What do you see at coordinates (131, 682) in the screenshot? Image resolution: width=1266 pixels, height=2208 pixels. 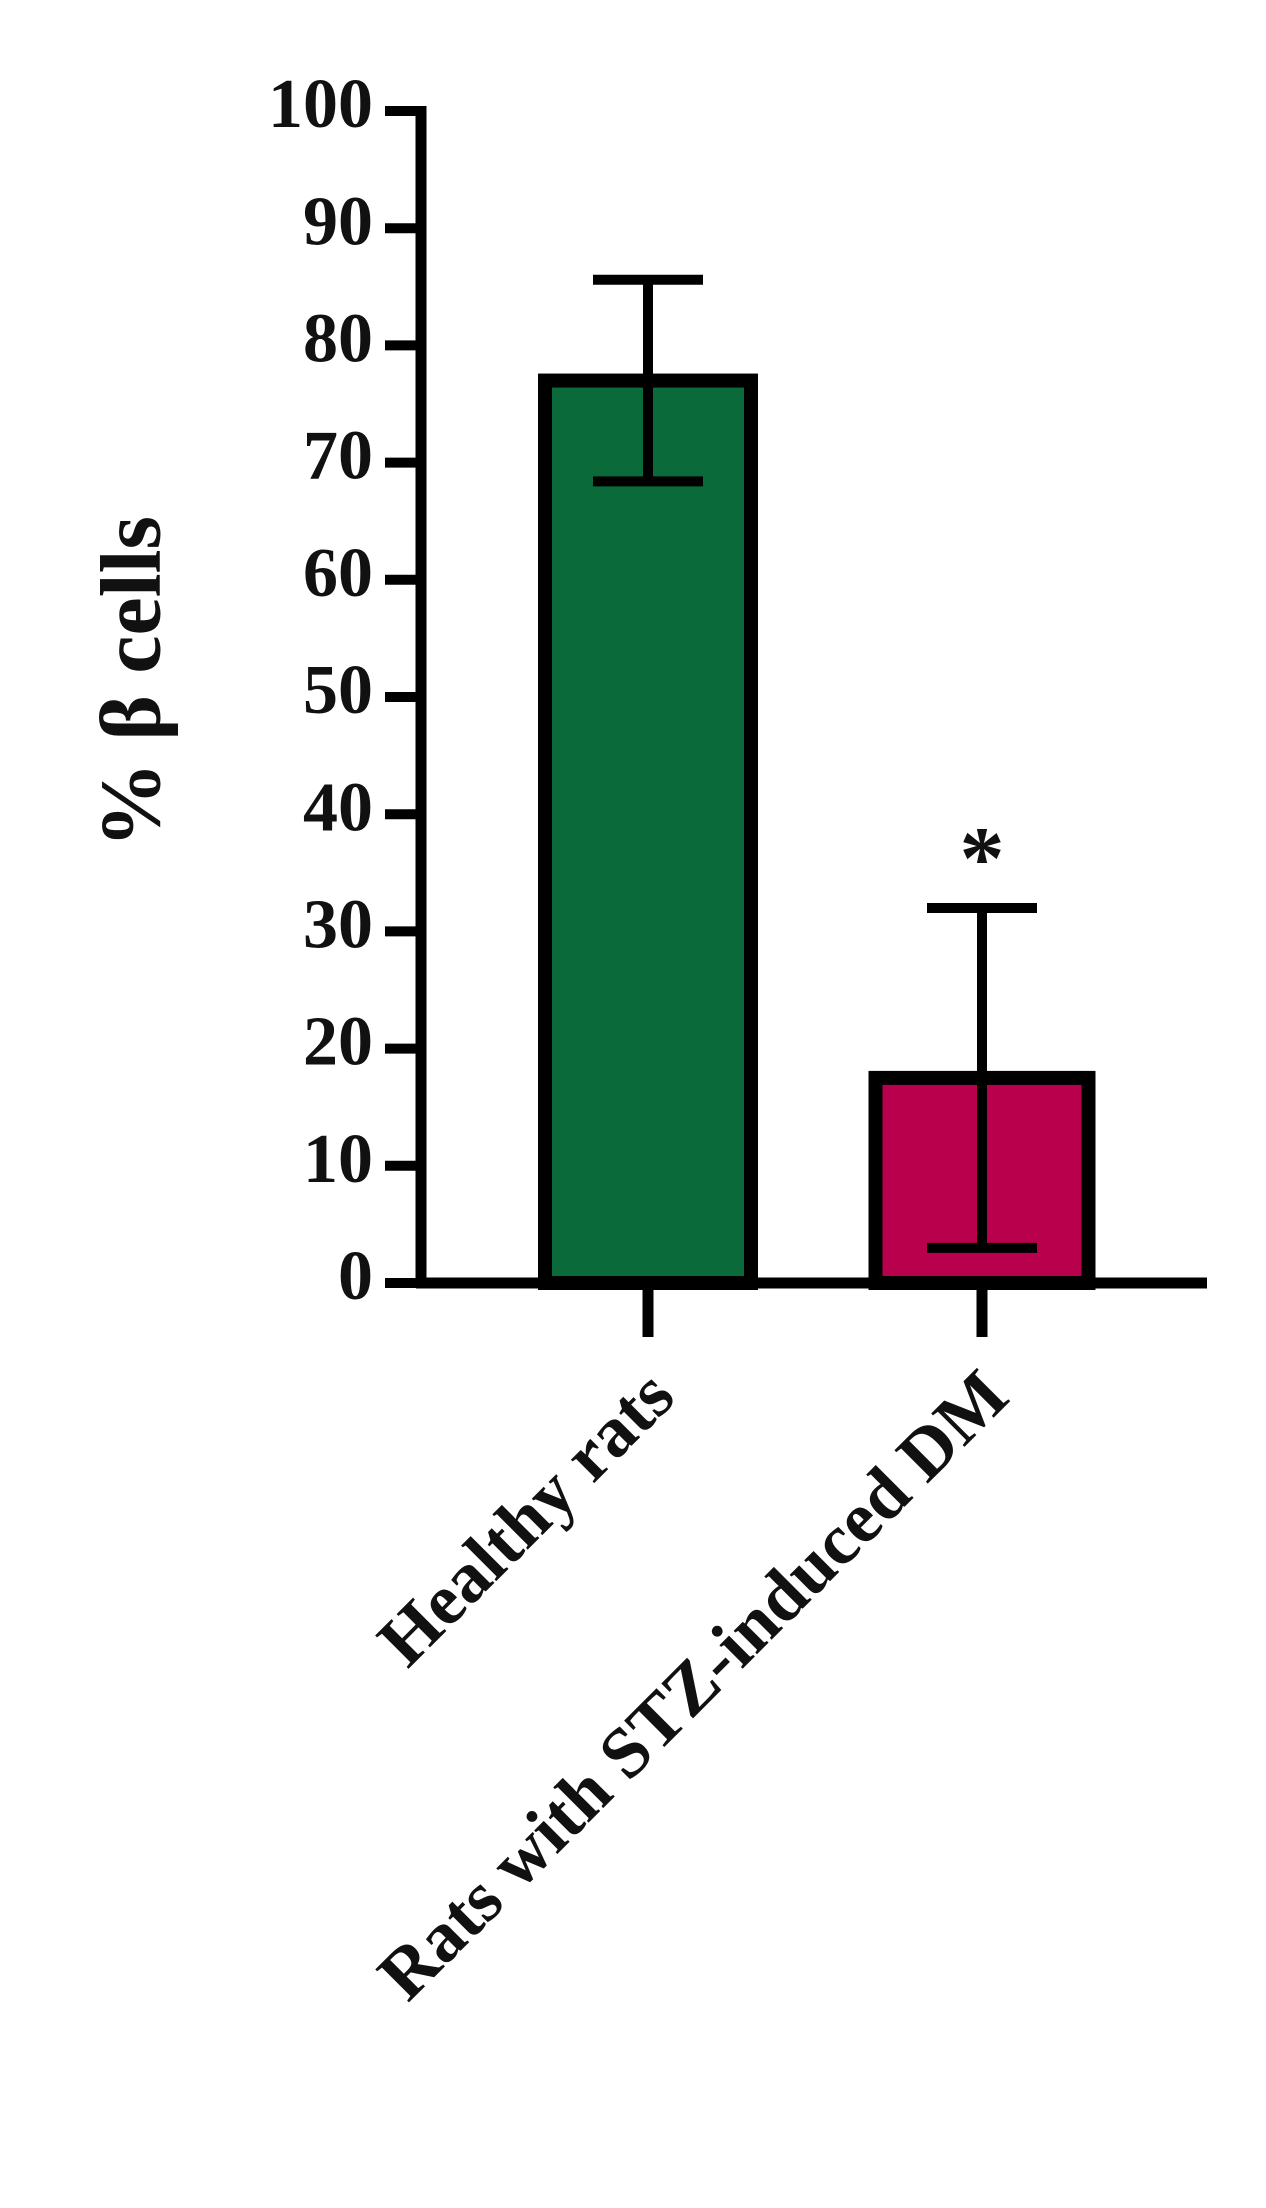 I see `y-axis-label: % β cells` at bounding box center [131, 682].